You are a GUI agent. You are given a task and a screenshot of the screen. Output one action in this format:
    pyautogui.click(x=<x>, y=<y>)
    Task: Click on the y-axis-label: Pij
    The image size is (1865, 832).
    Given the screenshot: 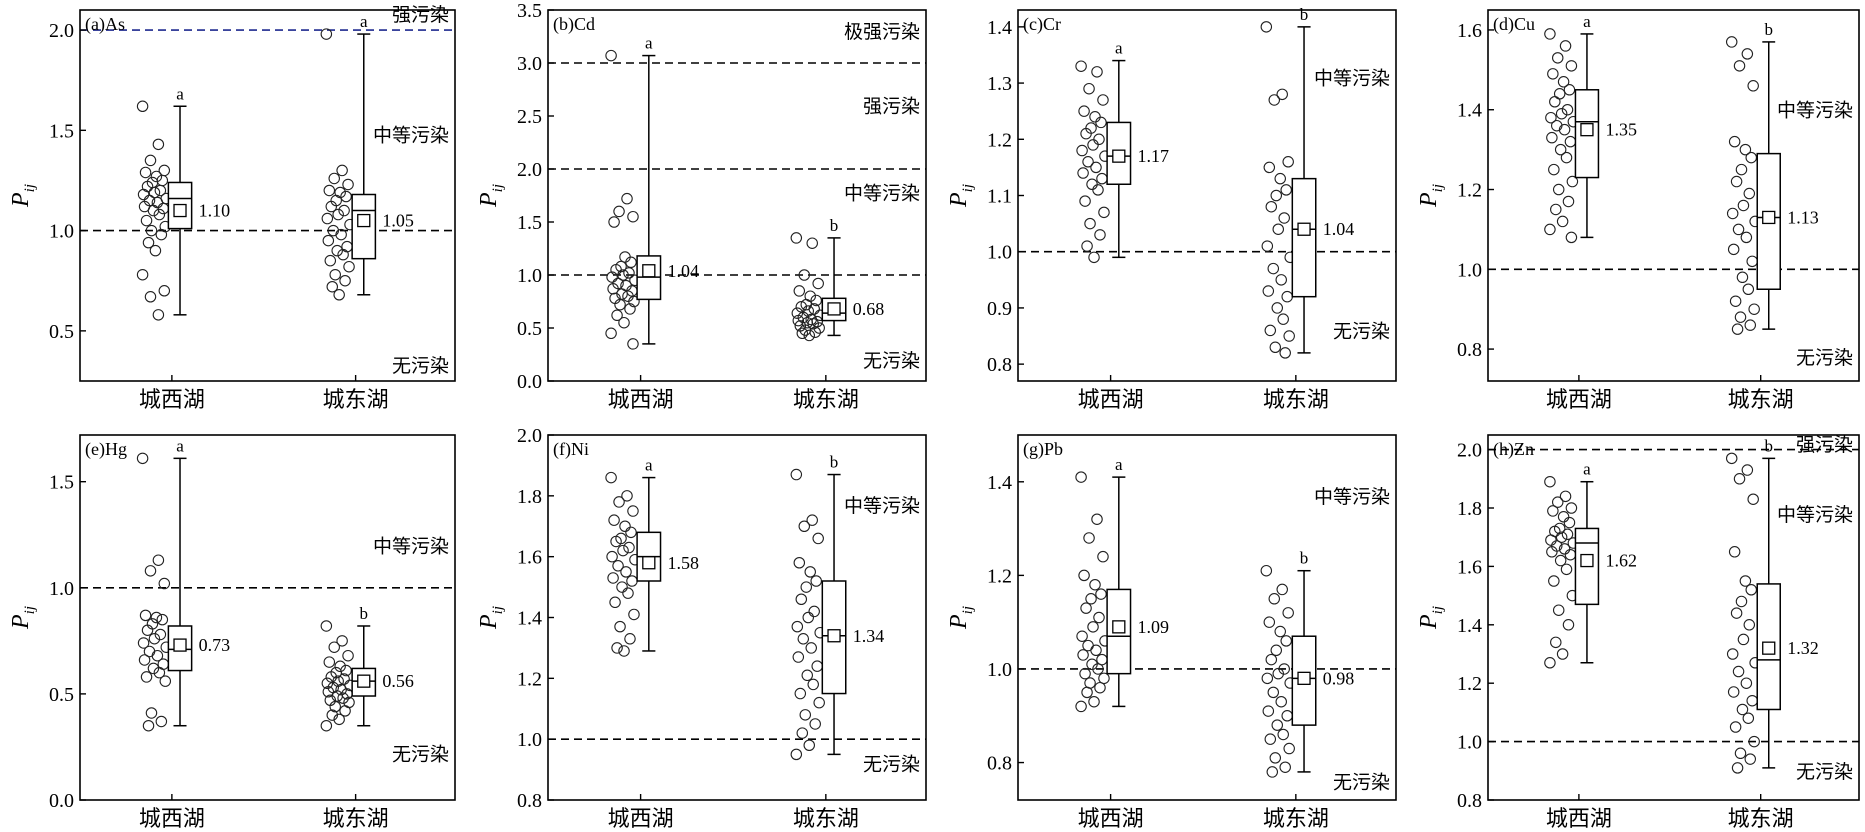 What is the action you would take?
    pyautogui.click(x=1431, y=196)
    